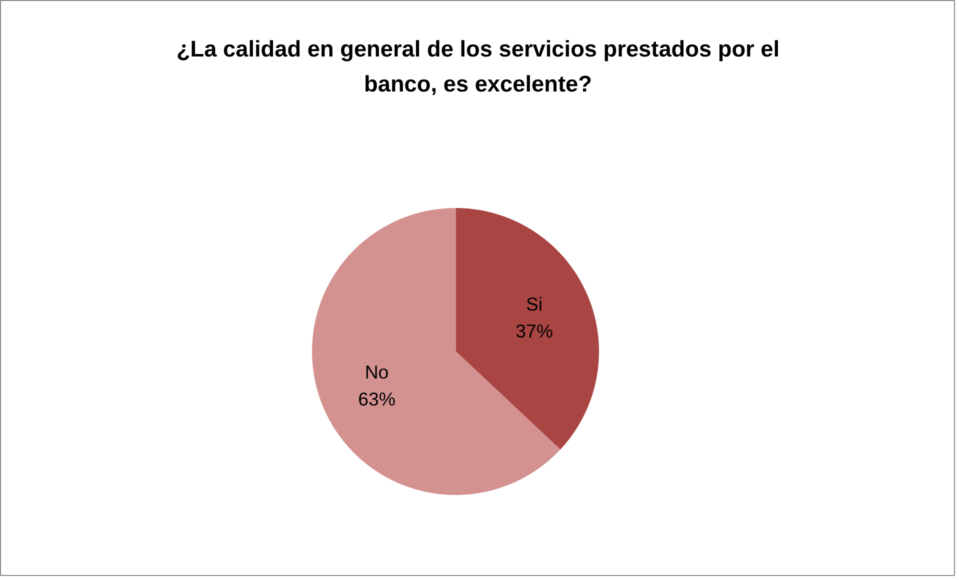 The image size is (959, 580). What do you see at coordinates (377, 399) in the screenshot?
I see `data-label: 63%` at bounding box center [377, 399].